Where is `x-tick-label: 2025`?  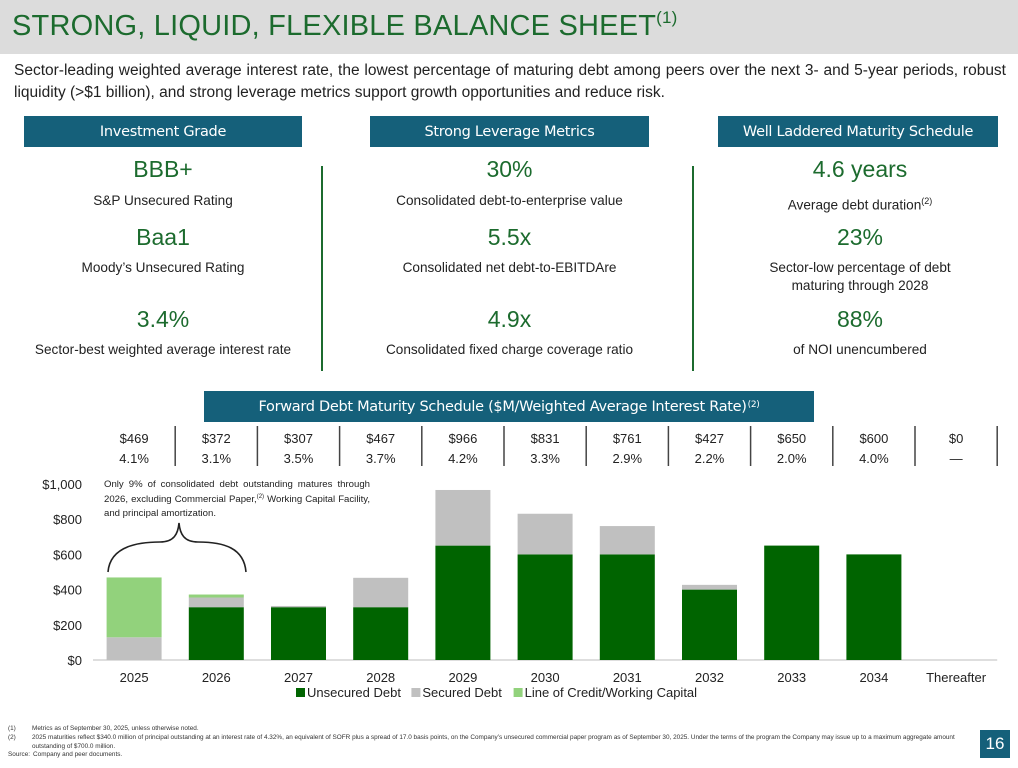 x-tick-label: 2025 is located at coordinates (134, 677).